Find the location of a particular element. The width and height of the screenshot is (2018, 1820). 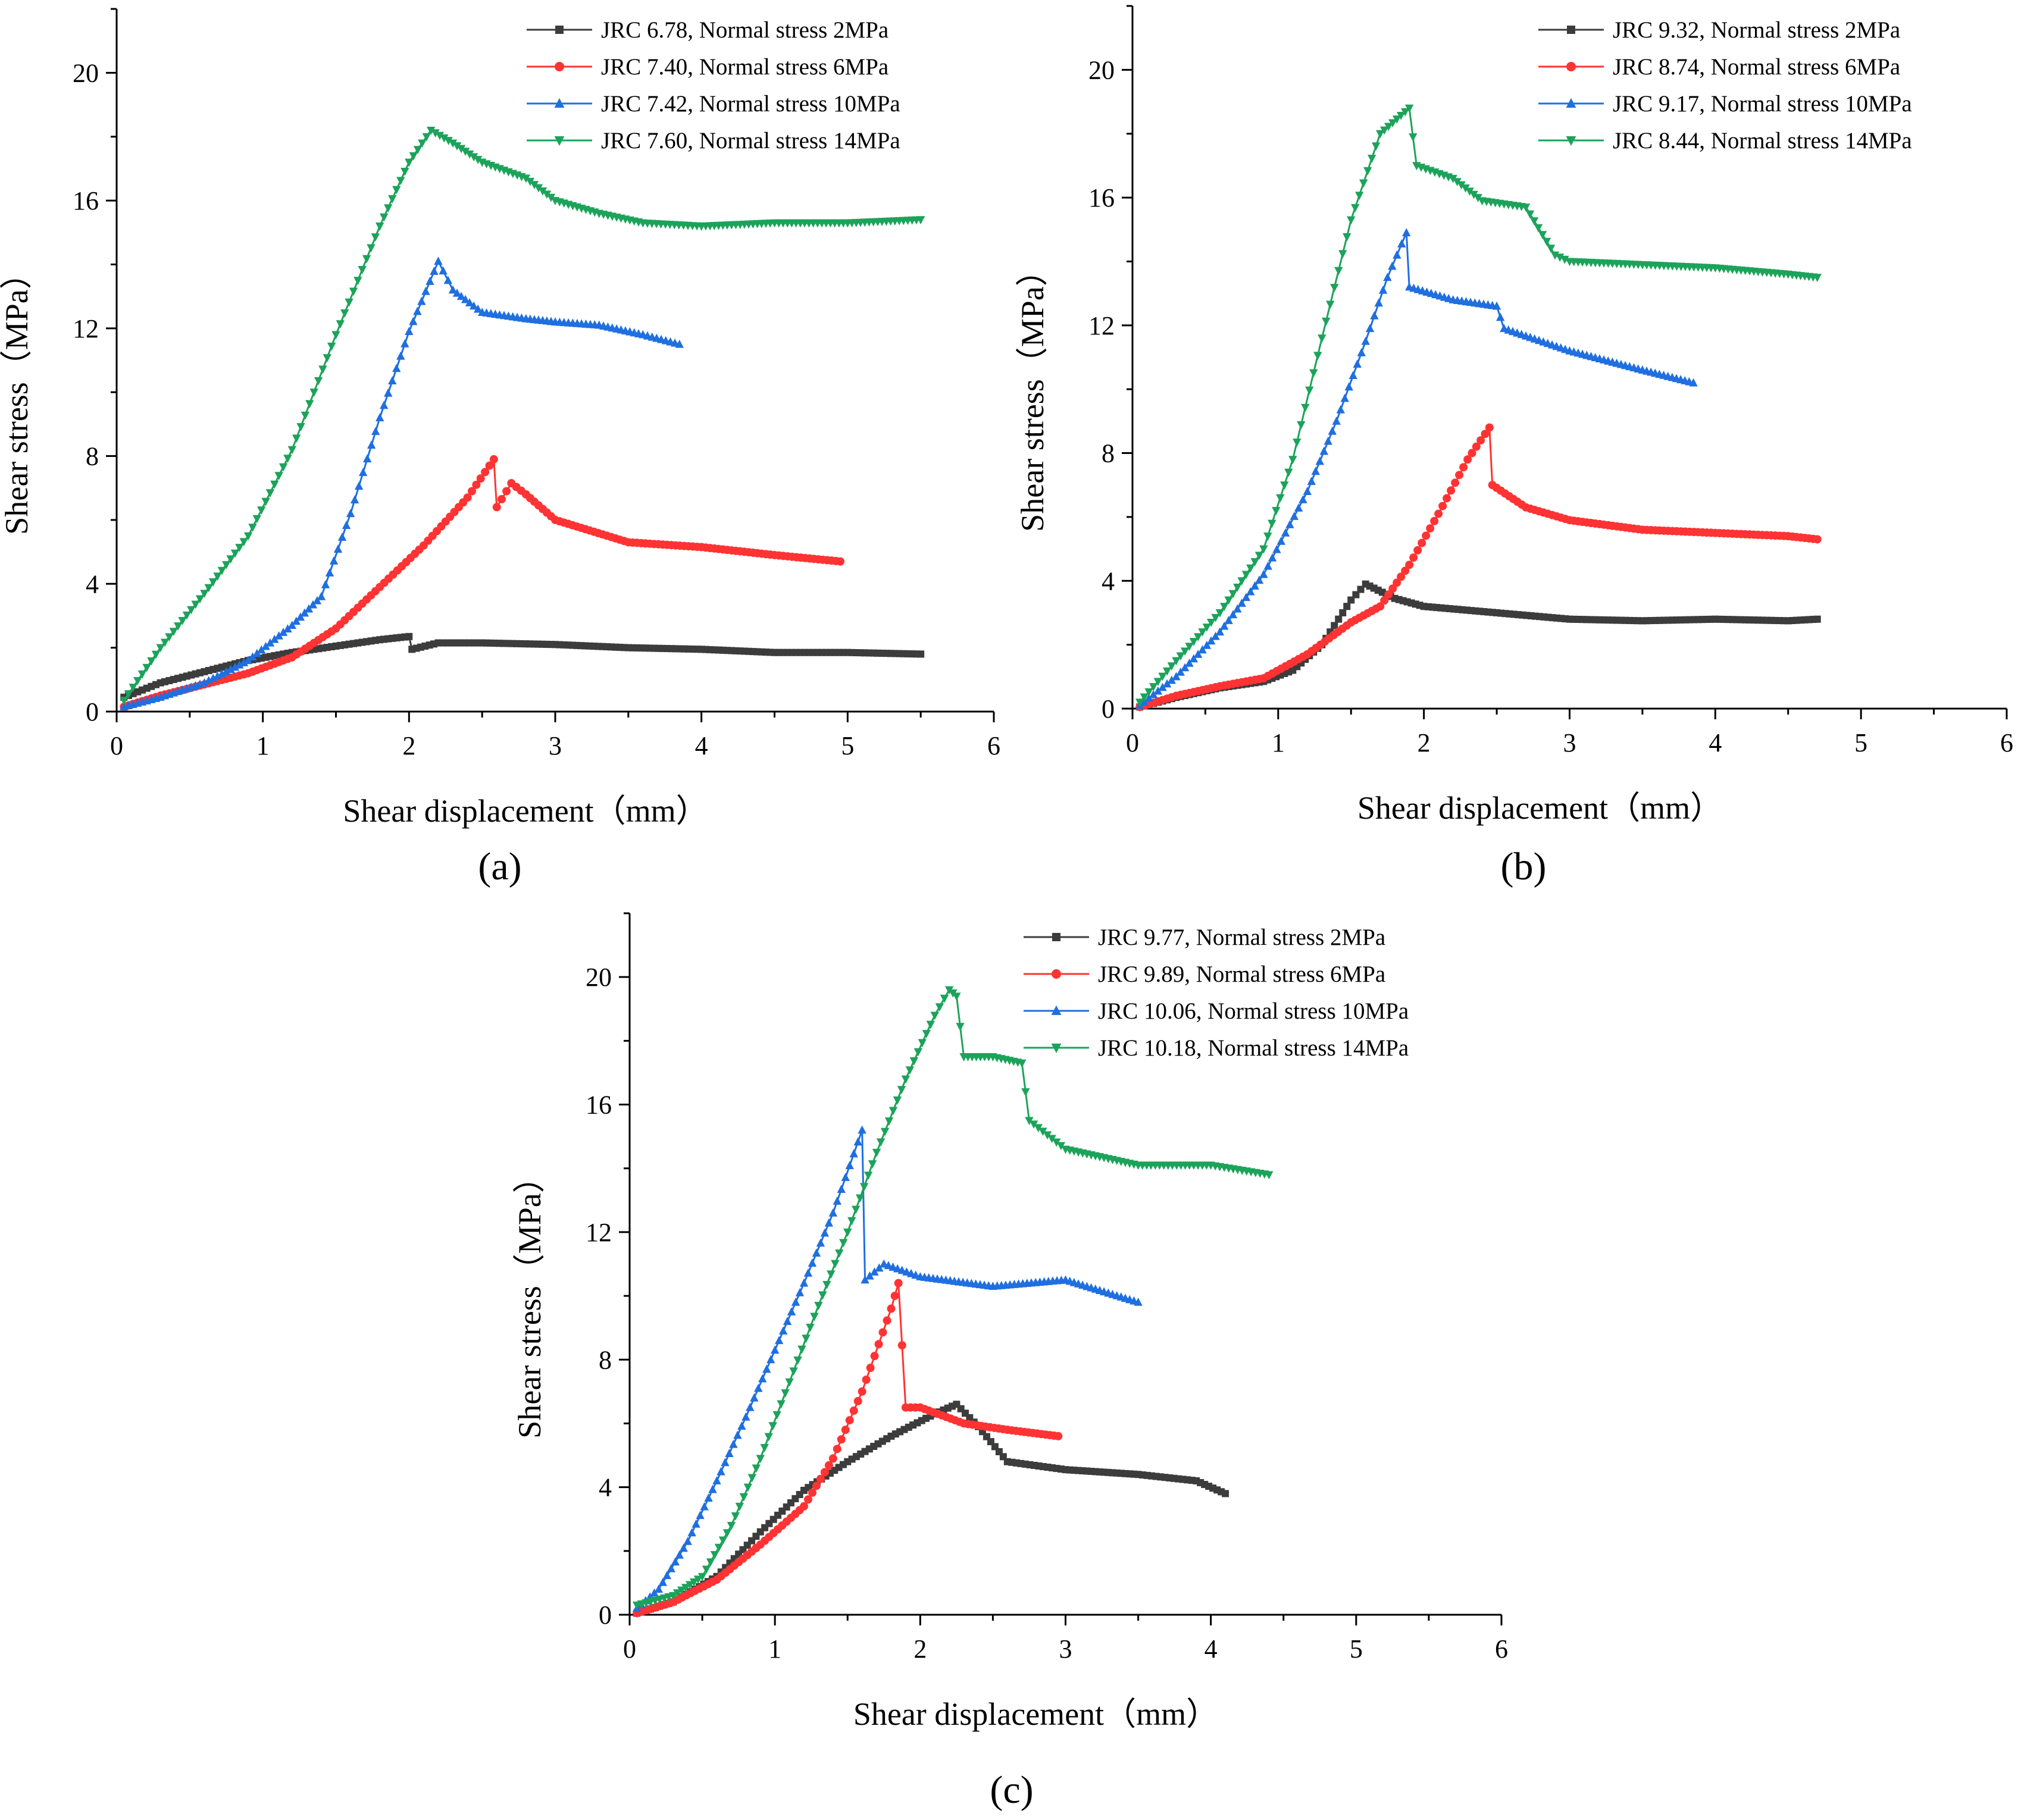

legend-entry: JRC 8.44, Normal stress 14MPa is located at coordinates (1762, 141).